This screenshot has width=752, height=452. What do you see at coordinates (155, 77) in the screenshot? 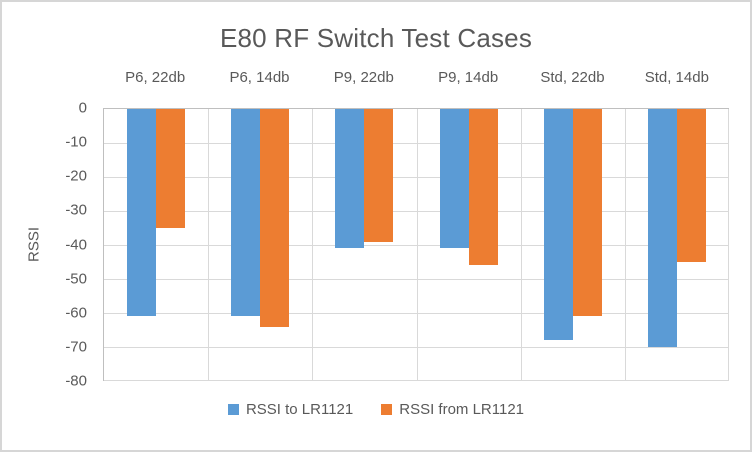
I see `category-label: P6, 22db` at bounding box center [155, 77].